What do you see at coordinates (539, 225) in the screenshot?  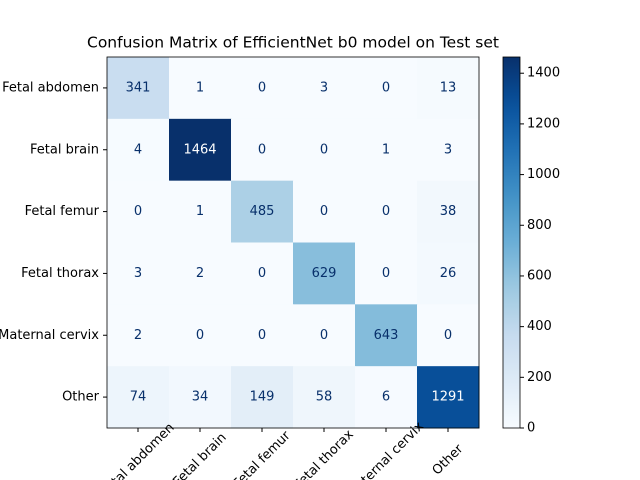 I see `colorbar-tick-label: 800` at bounding box center [539, 225].